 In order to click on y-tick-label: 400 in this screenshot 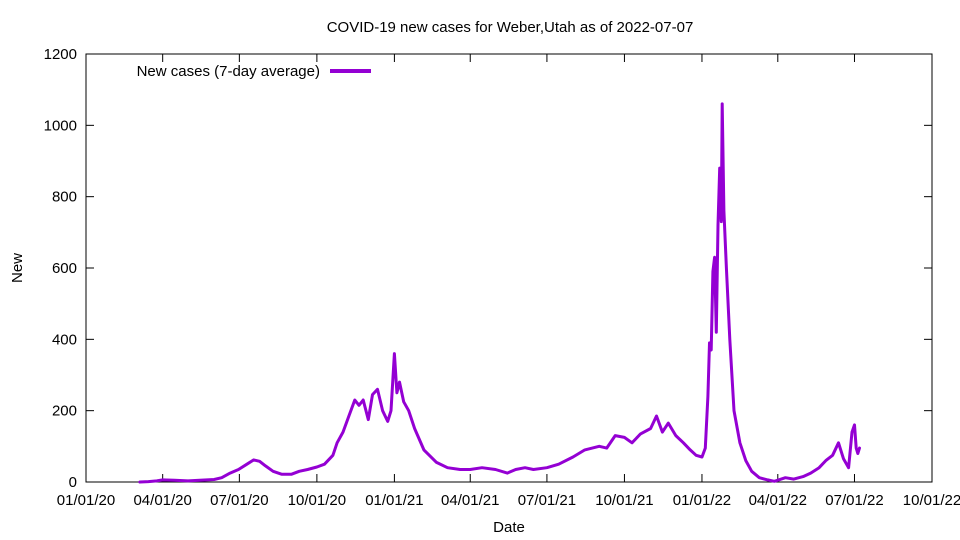, I will do `click(64, 339)`.